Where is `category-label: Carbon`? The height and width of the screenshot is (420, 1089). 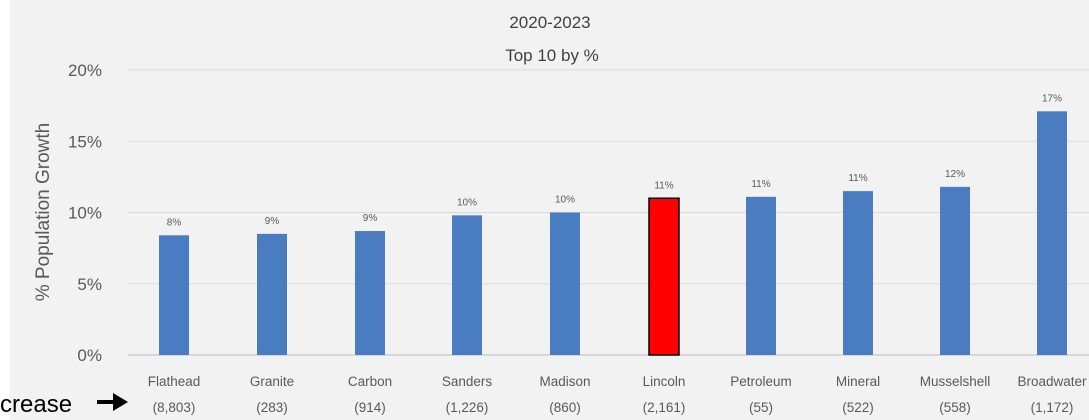 category-label: Carbon is located at coordinates (370, 381).